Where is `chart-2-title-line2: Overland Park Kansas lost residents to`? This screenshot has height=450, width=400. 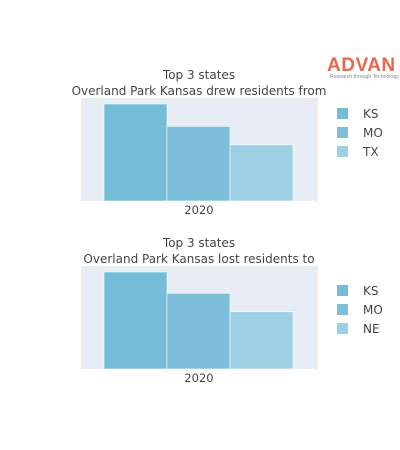
chart-2-title-line2: Overland Park Kansas lost residents to is located at coordinates (198, 259).